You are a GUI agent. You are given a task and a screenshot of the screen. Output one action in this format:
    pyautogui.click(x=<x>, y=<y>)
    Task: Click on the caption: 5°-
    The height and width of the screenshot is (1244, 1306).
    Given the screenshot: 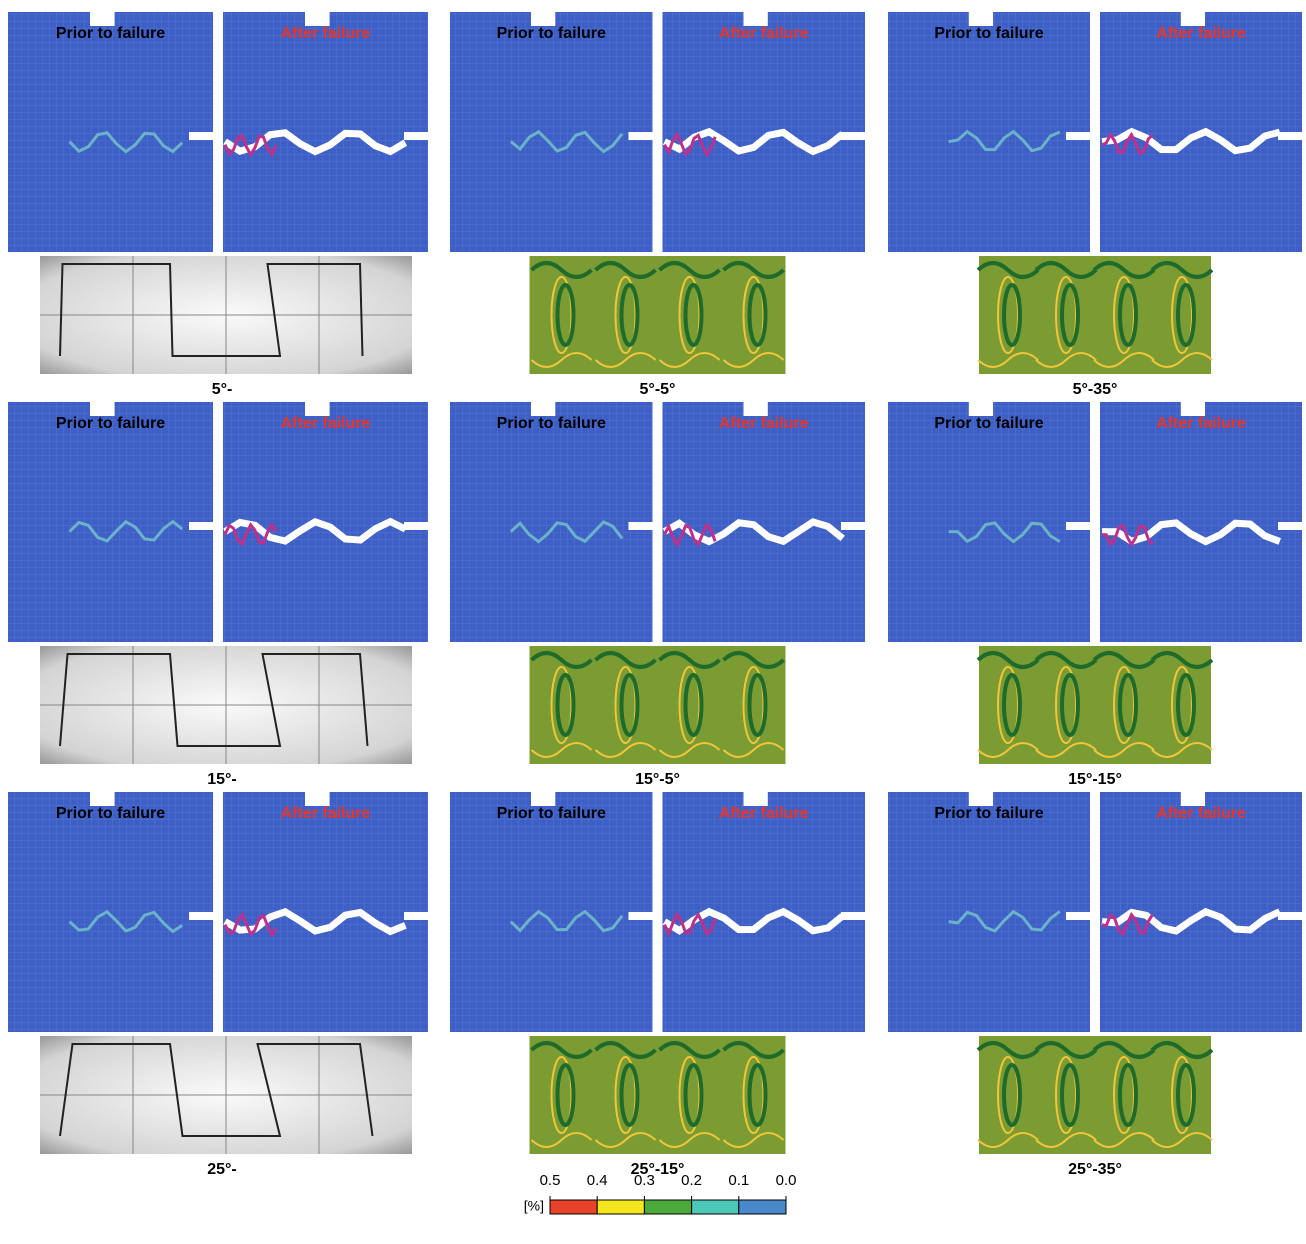 What is the action you would take?
    pyautogui.click(x=222, y=389)
    